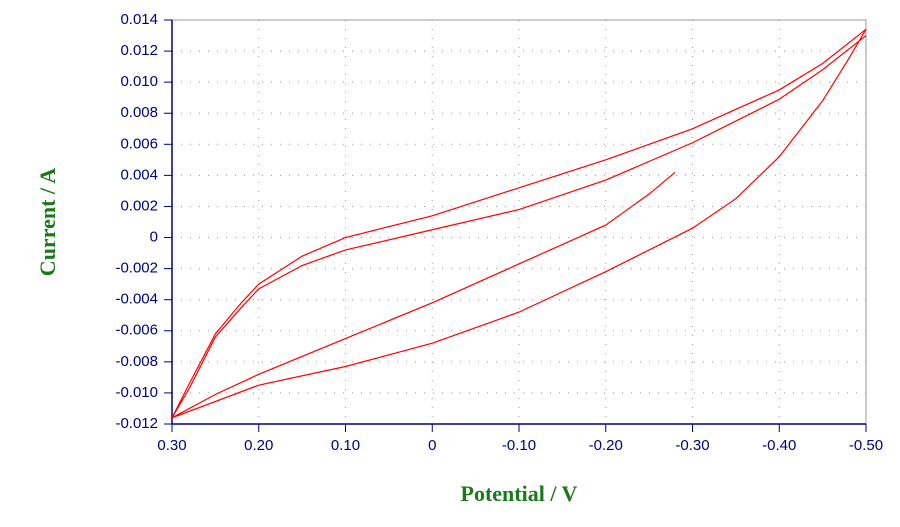  Describe the element at coordinates (866, 445) in the screenshot. I see `x-tick-label: -0.50` at that location.